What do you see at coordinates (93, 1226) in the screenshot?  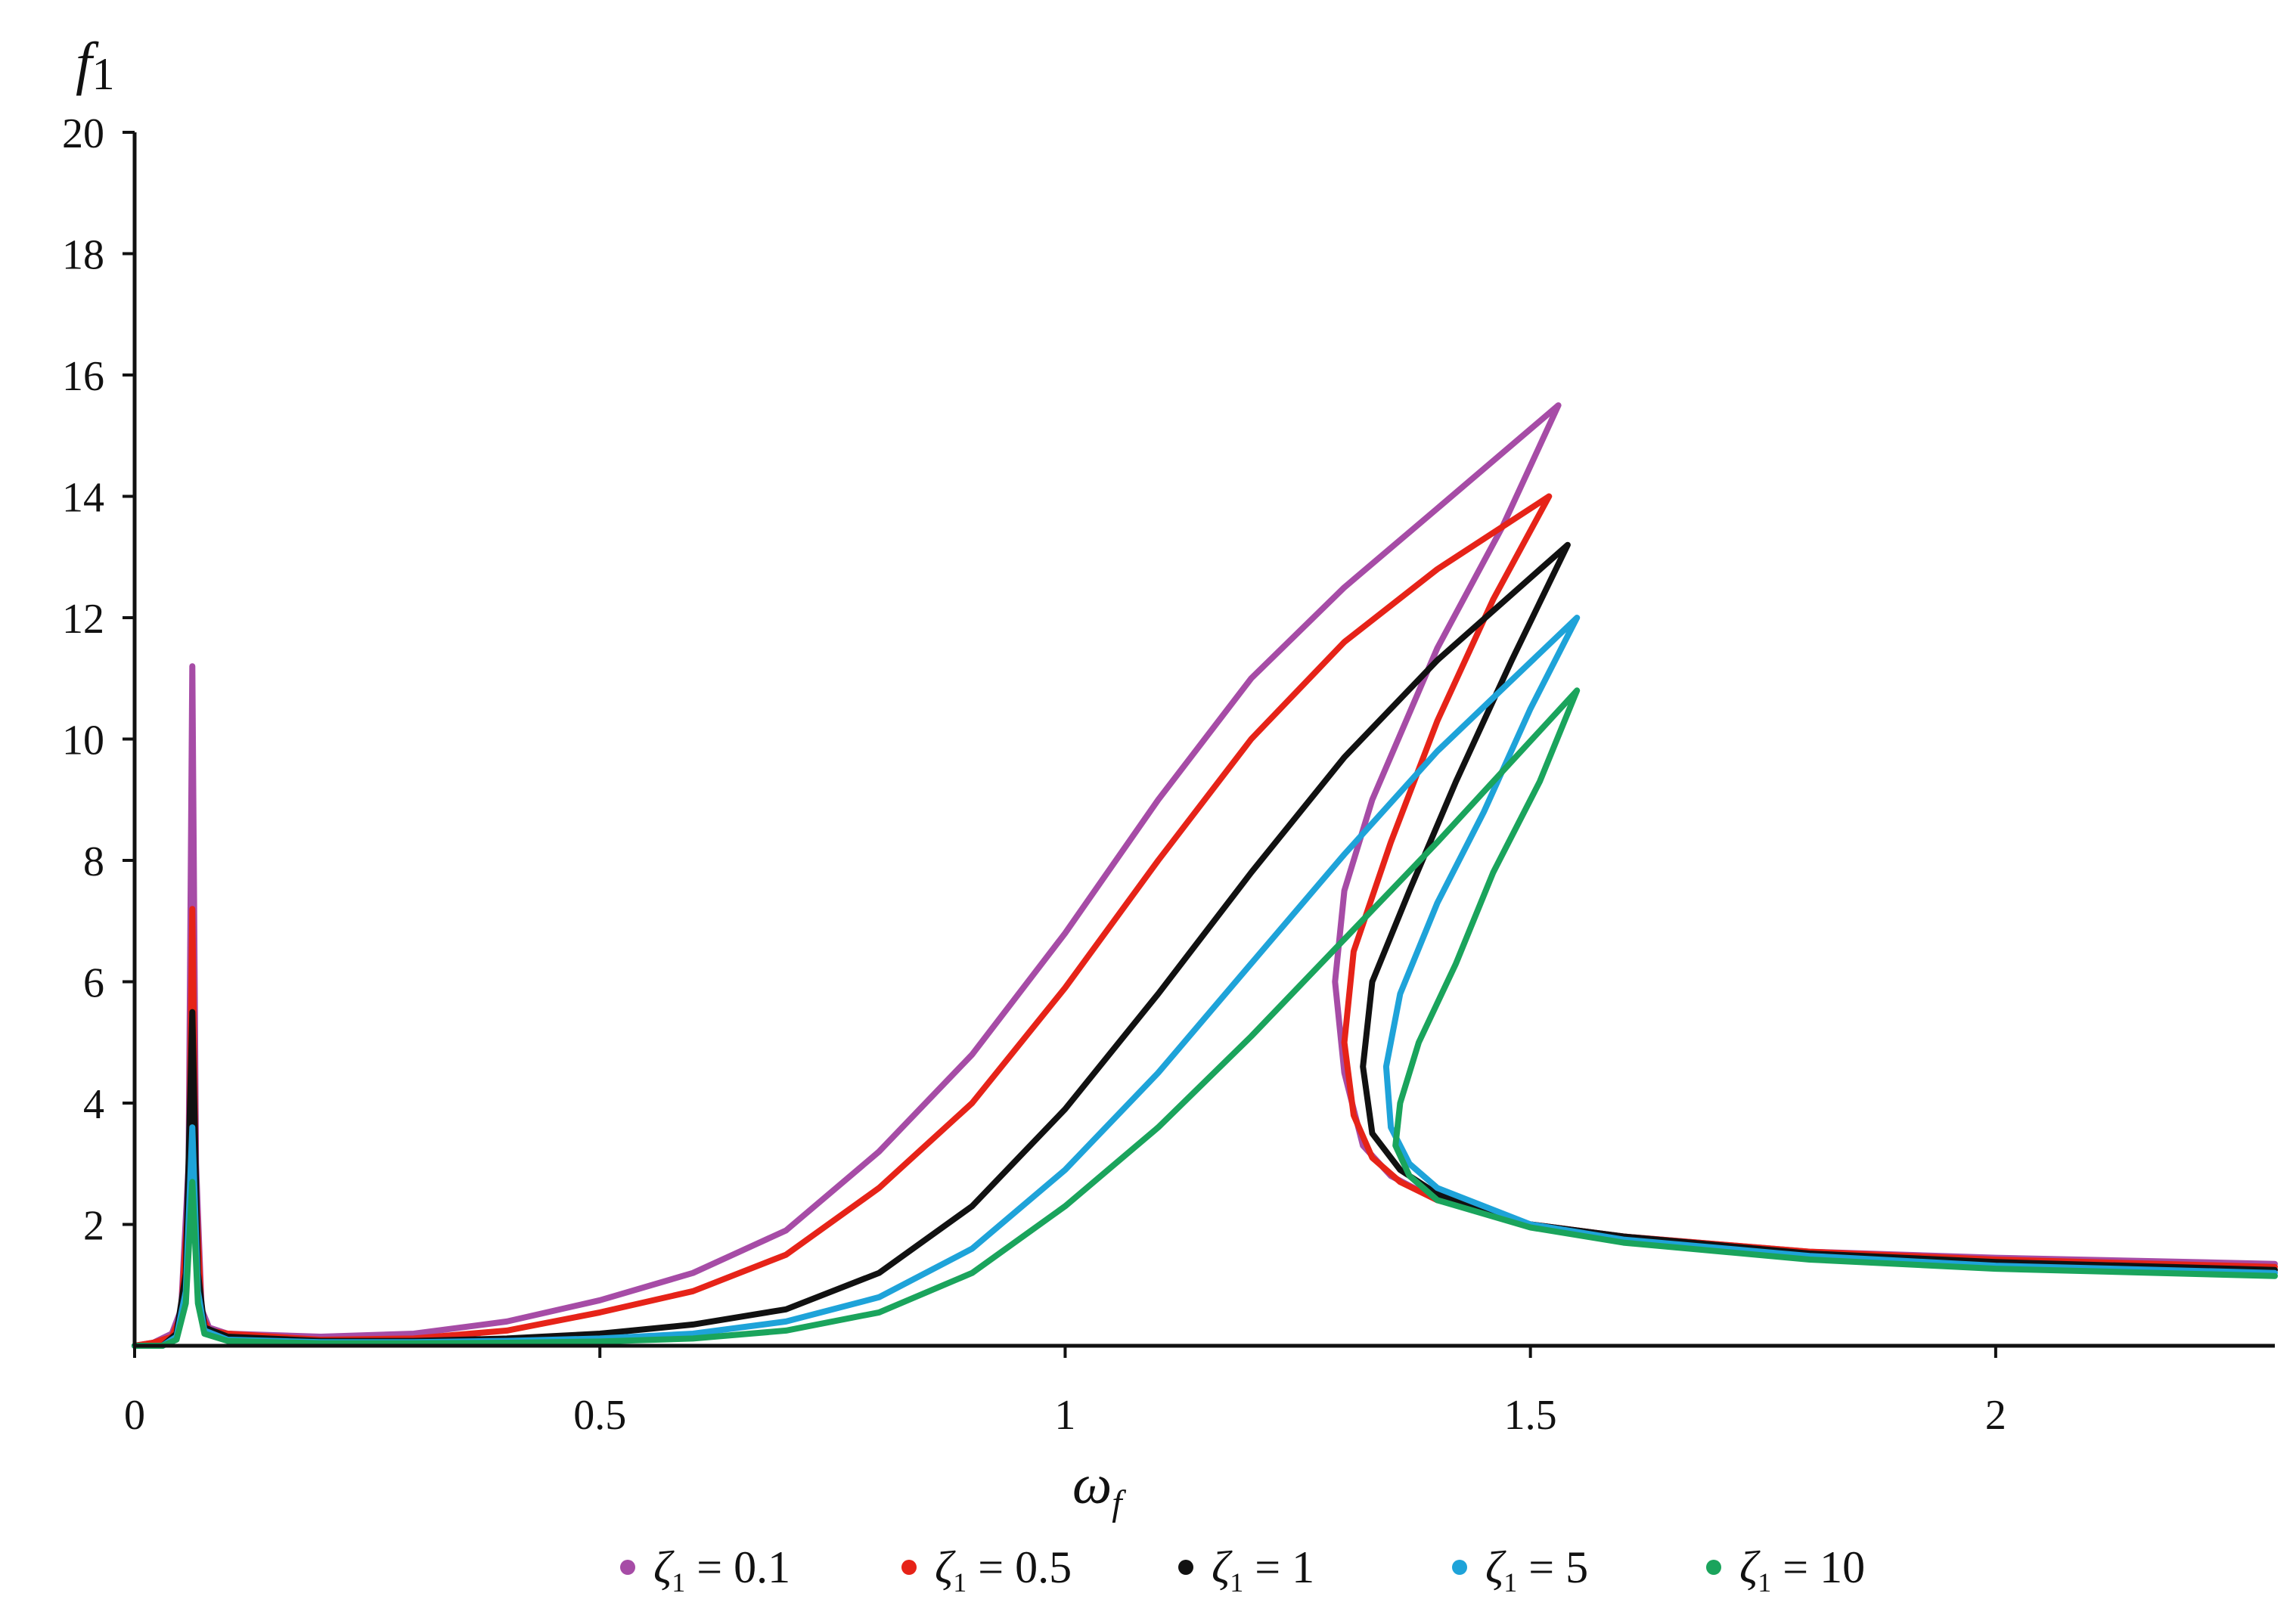 I see `y-tick-label: 2` at bounding box center [93, 1226].